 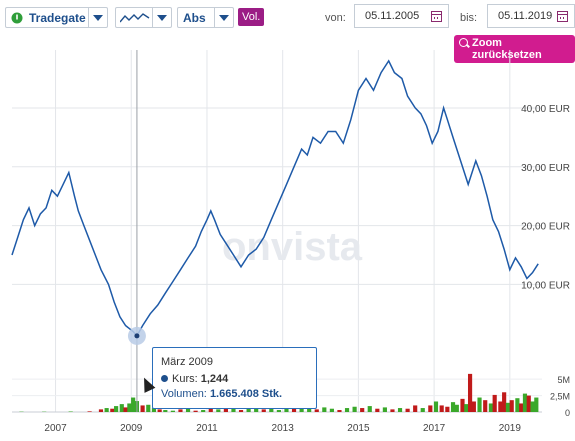 I want to click on tooltip-volume: Volumen: 1.665.408 Stk., so click(x=221, y=394).